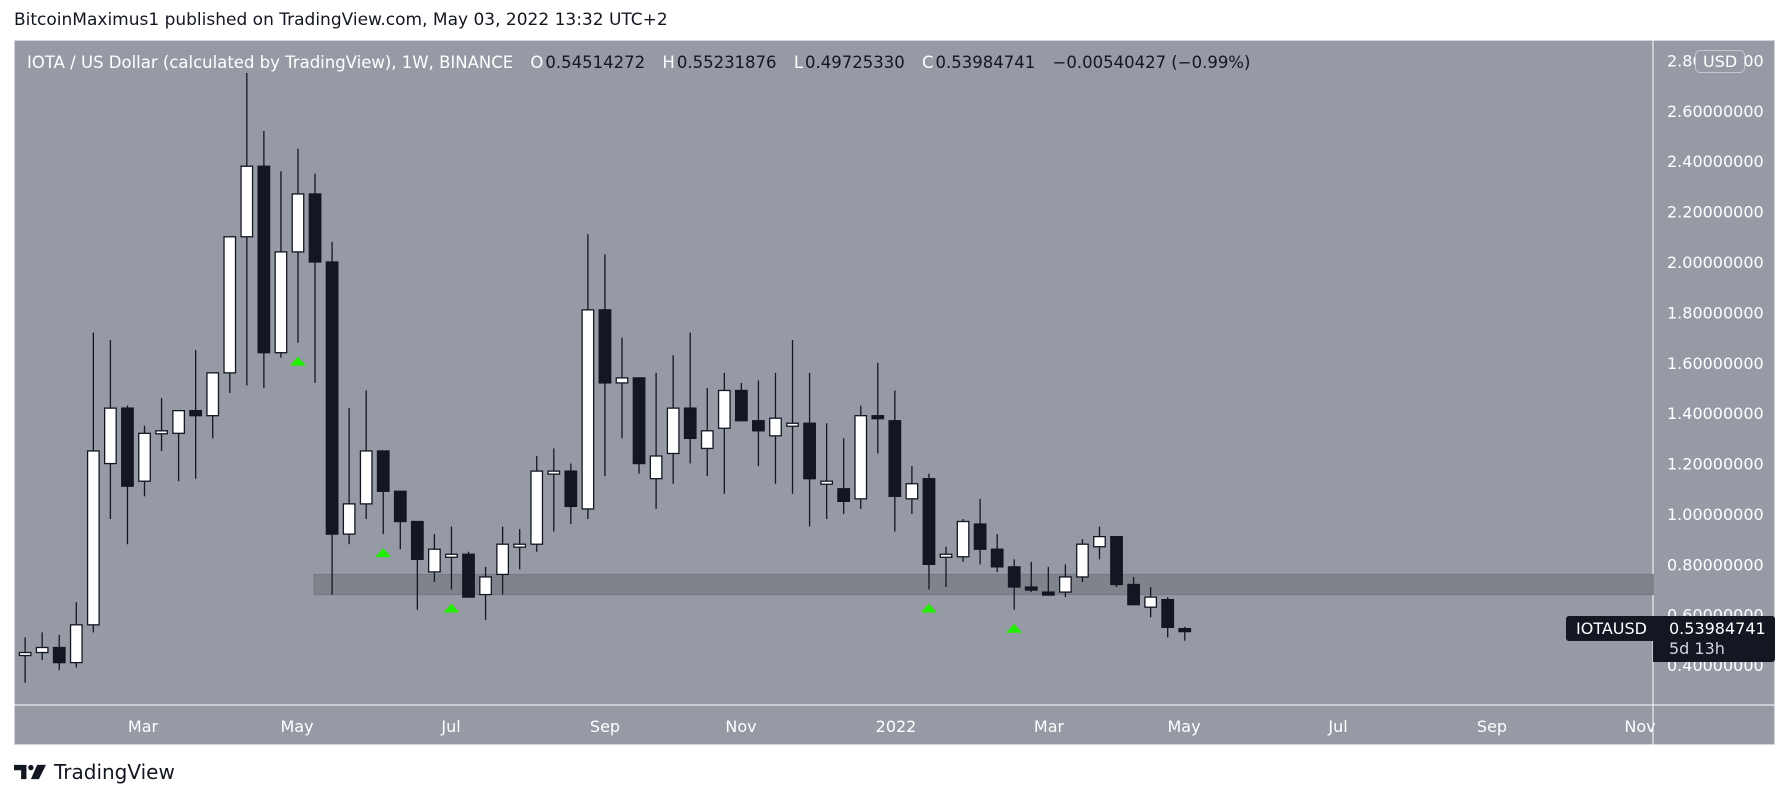 The width and height of the screenshot is (1791, 800). Describe the element at coordinates (537, 62) in the screenshot. I see `open-key: O` at that location.